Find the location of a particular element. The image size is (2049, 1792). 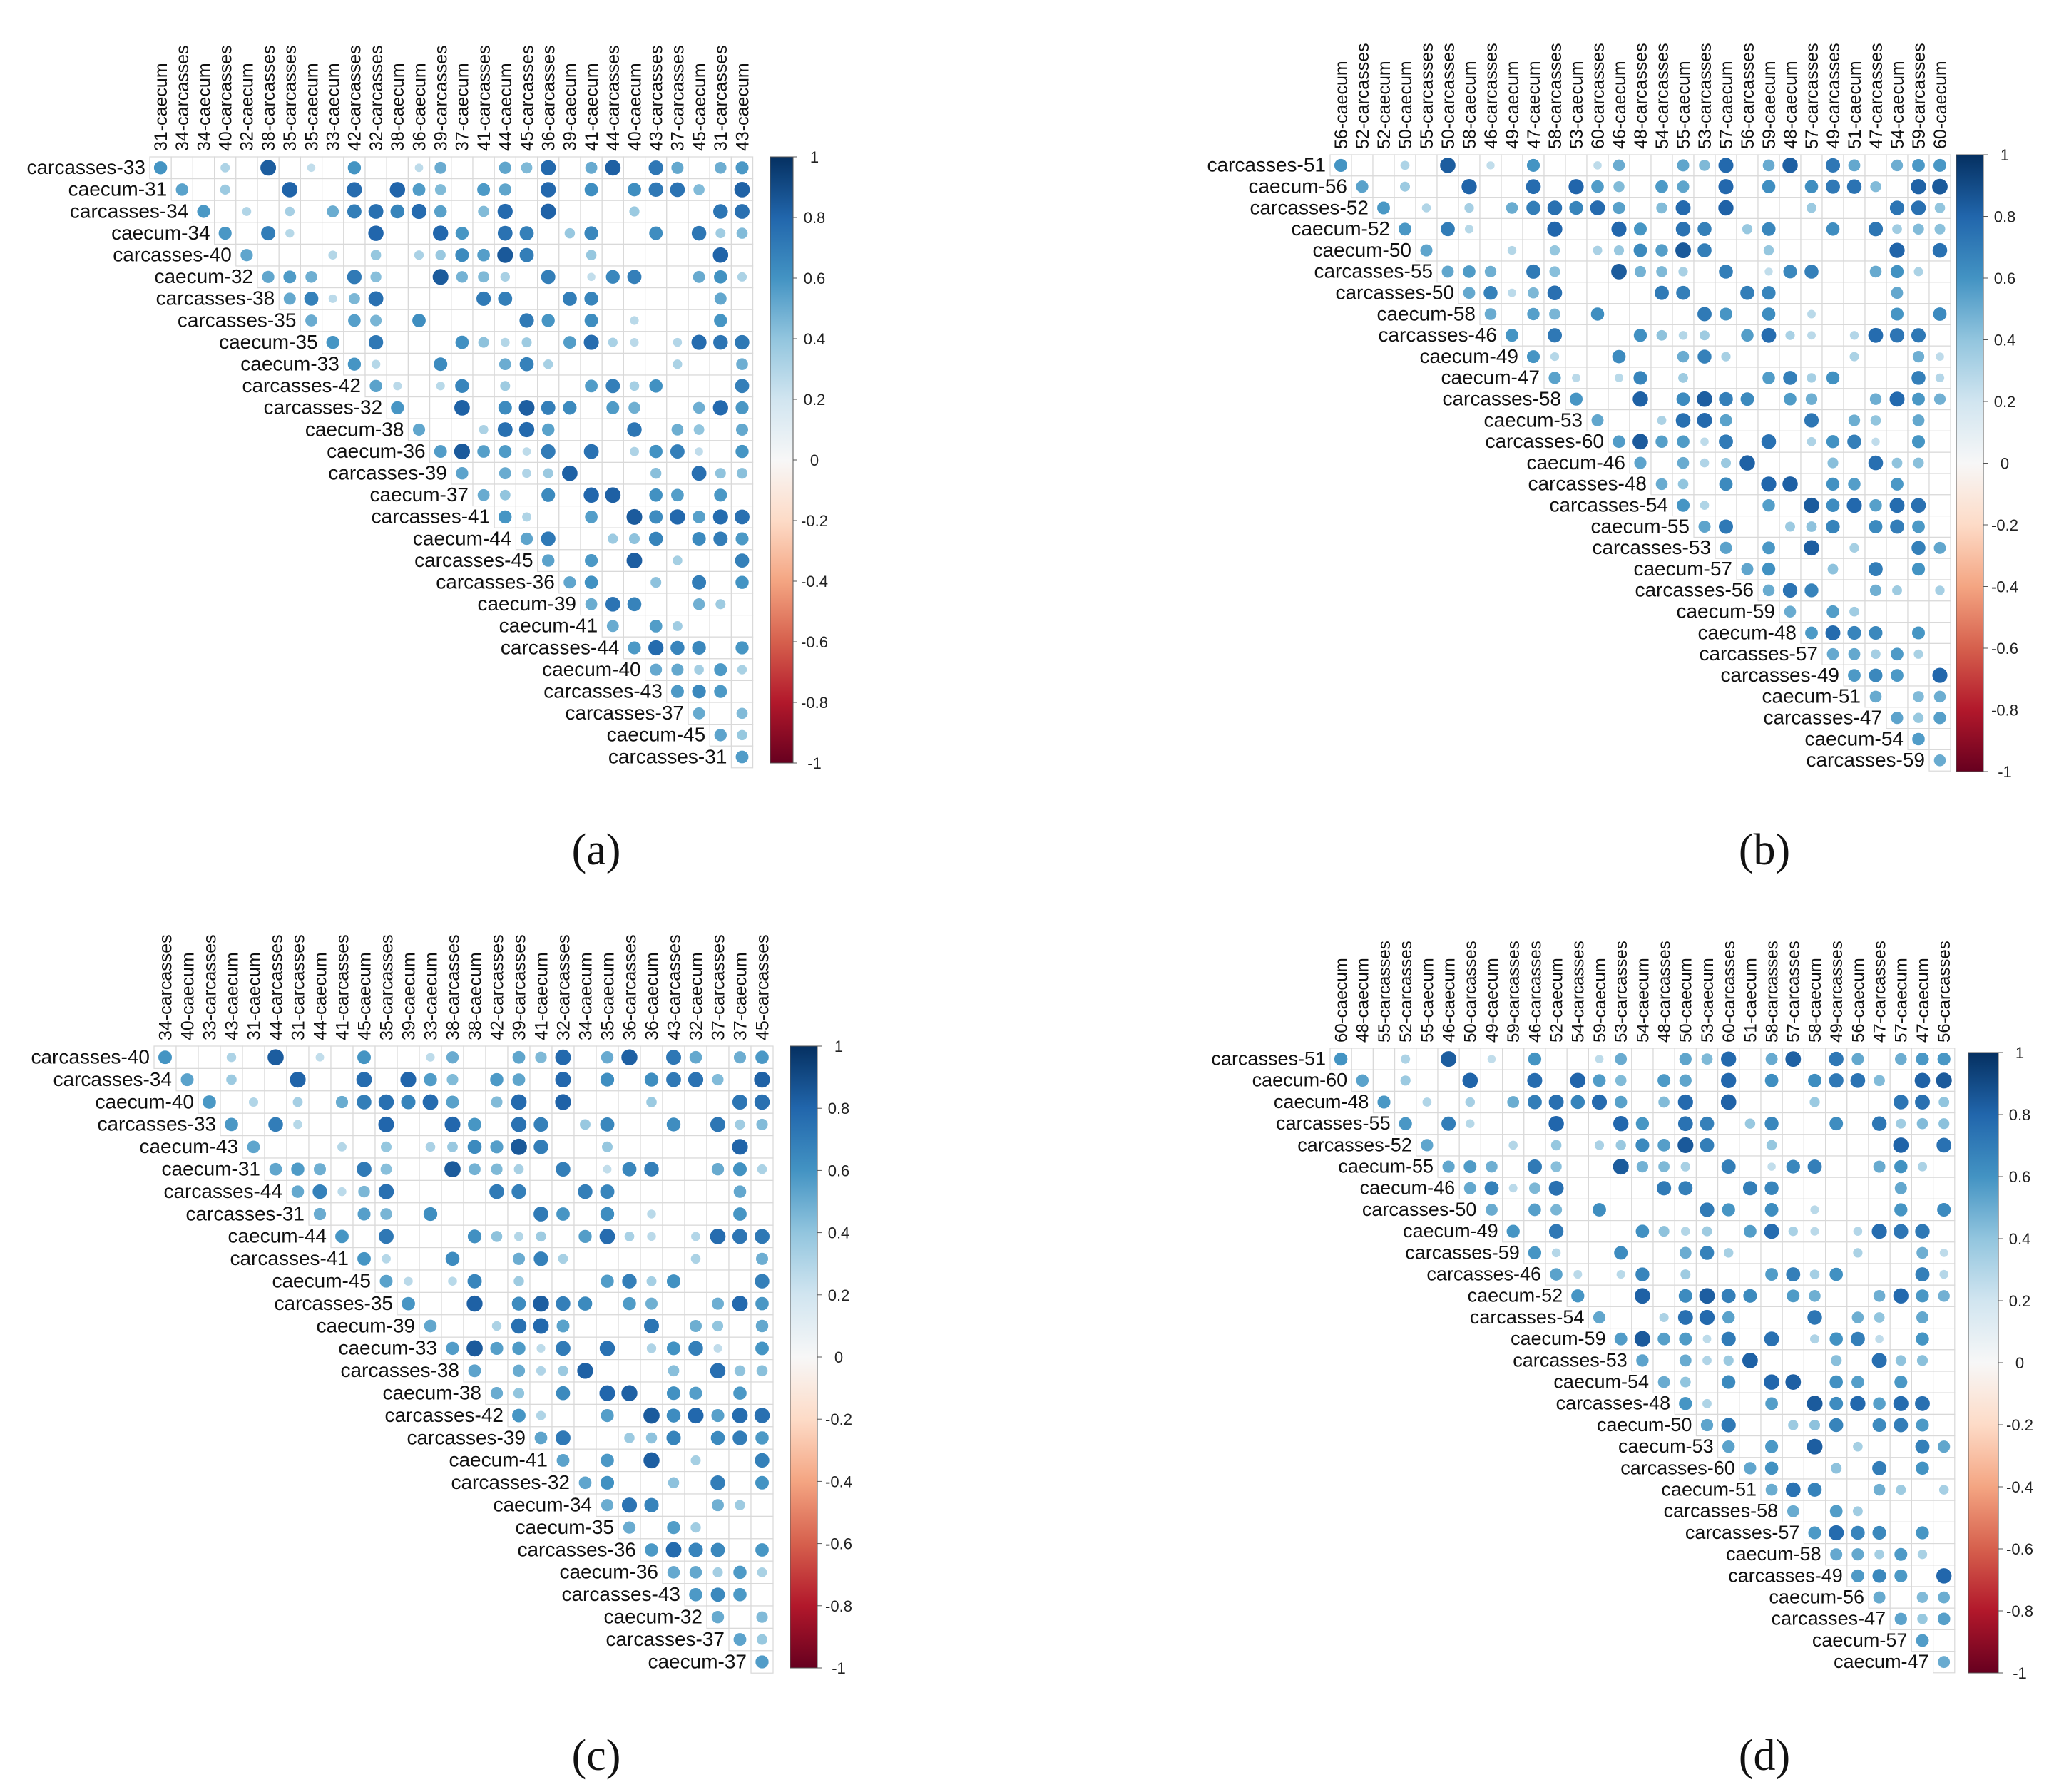

column-label: 43-carcasses is located at coordinates (674, 987).